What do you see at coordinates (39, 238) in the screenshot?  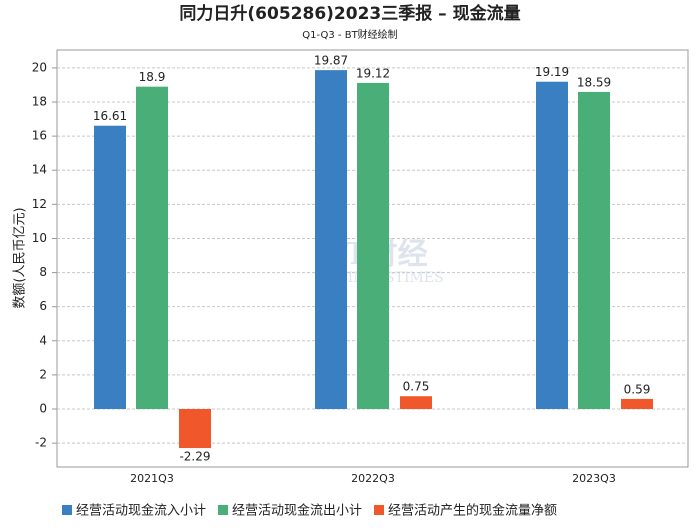 I see `y-tick-label: 10` at bounding box center [39, 238].